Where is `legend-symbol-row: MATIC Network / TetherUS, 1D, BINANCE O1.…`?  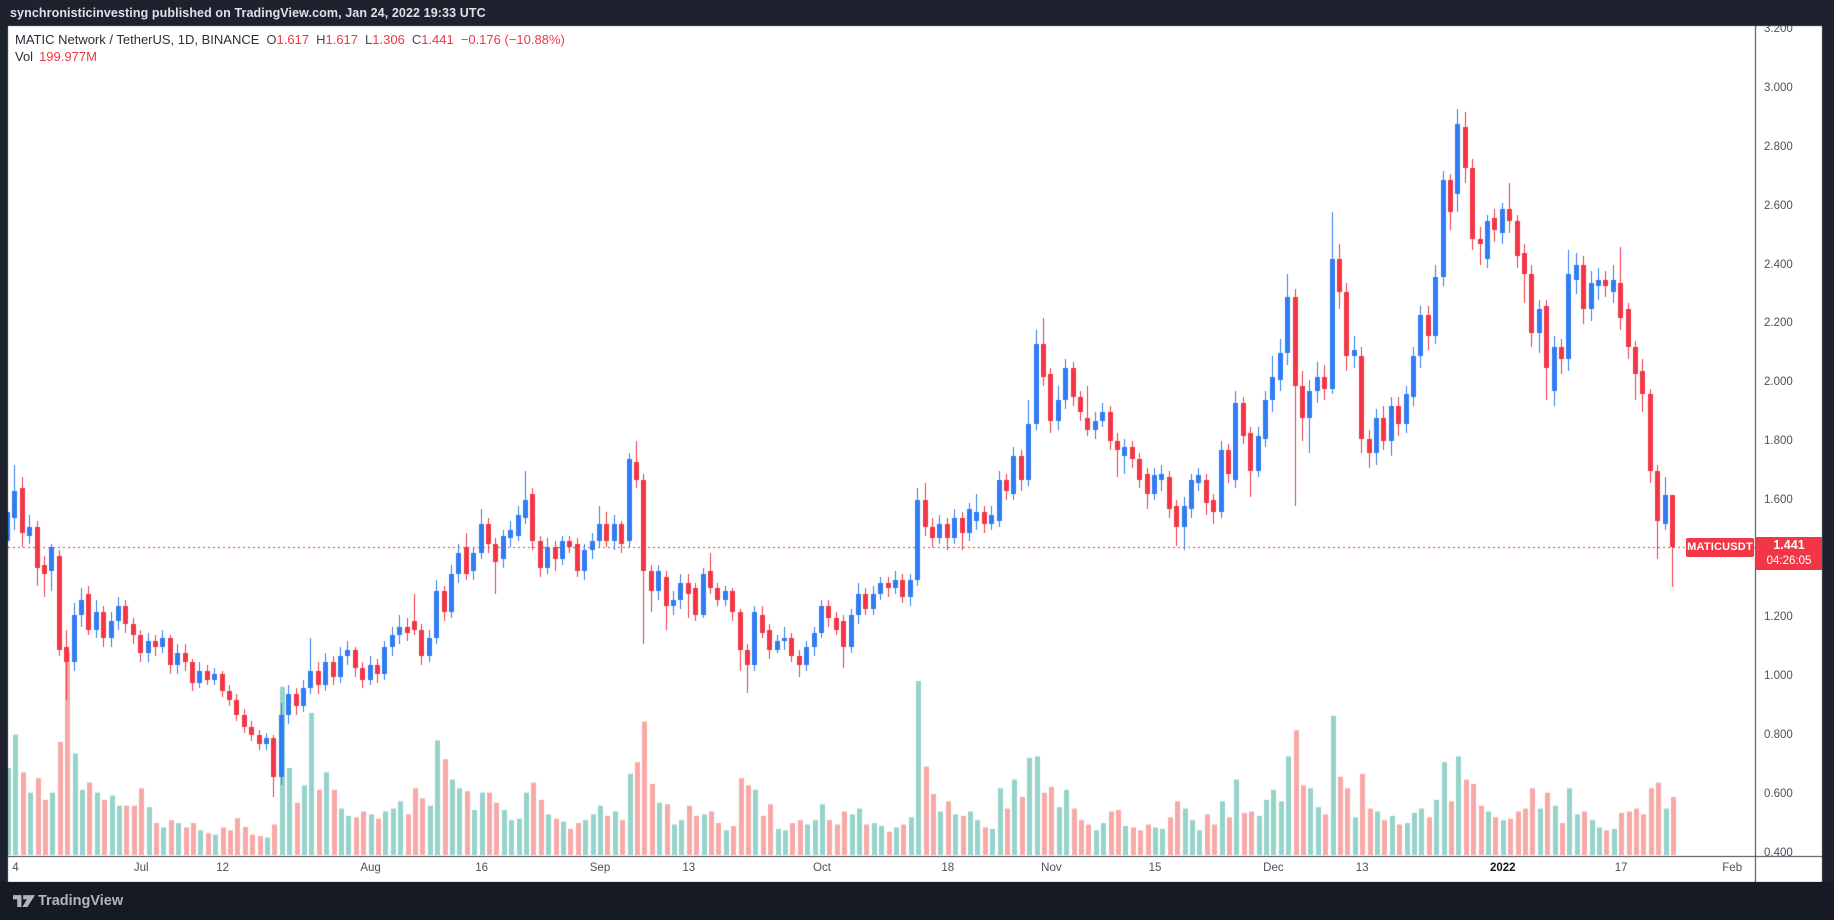
legend-symbol-row: MATIC Network / TetherUS, 1D, BINANCE O1.… is located at coordinates (290, 39).